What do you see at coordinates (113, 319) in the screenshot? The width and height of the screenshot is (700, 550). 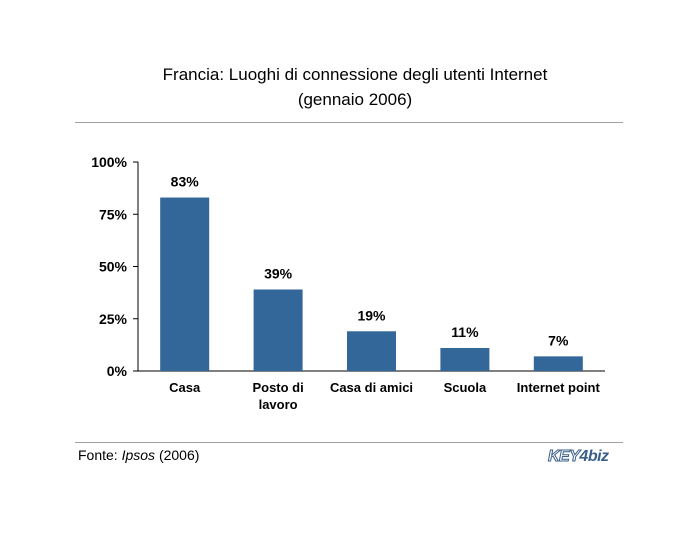 I see `y-tick-label: 25%` at bounding box center [113, 319].